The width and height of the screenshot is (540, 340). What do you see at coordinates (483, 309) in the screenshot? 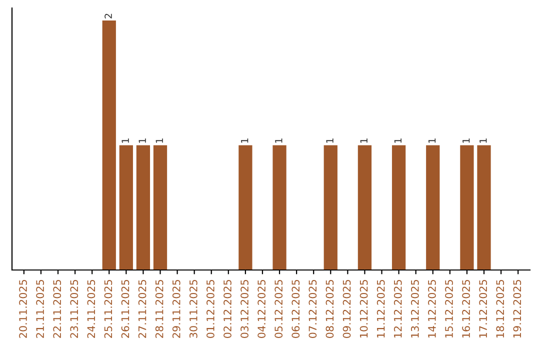
I see `x-tick-label: 17.12.2025` at bounding box center [483, 309].